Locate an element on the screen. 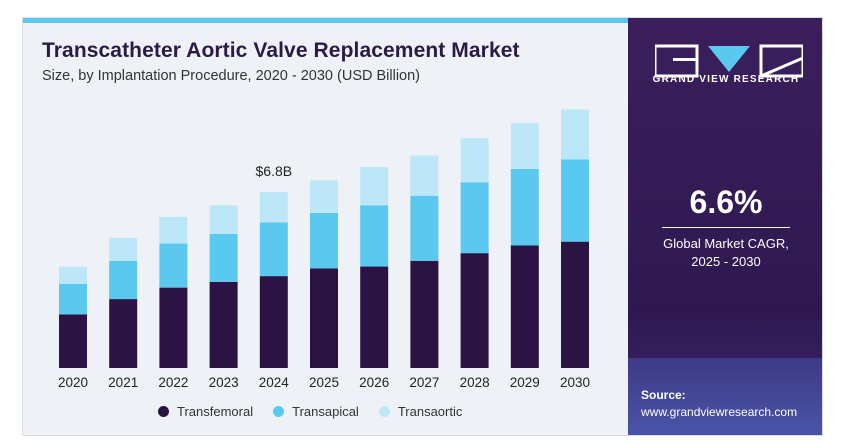 The image size is (843, 444). bar-transfemoral-2023 is located at coordinates (223, 324).